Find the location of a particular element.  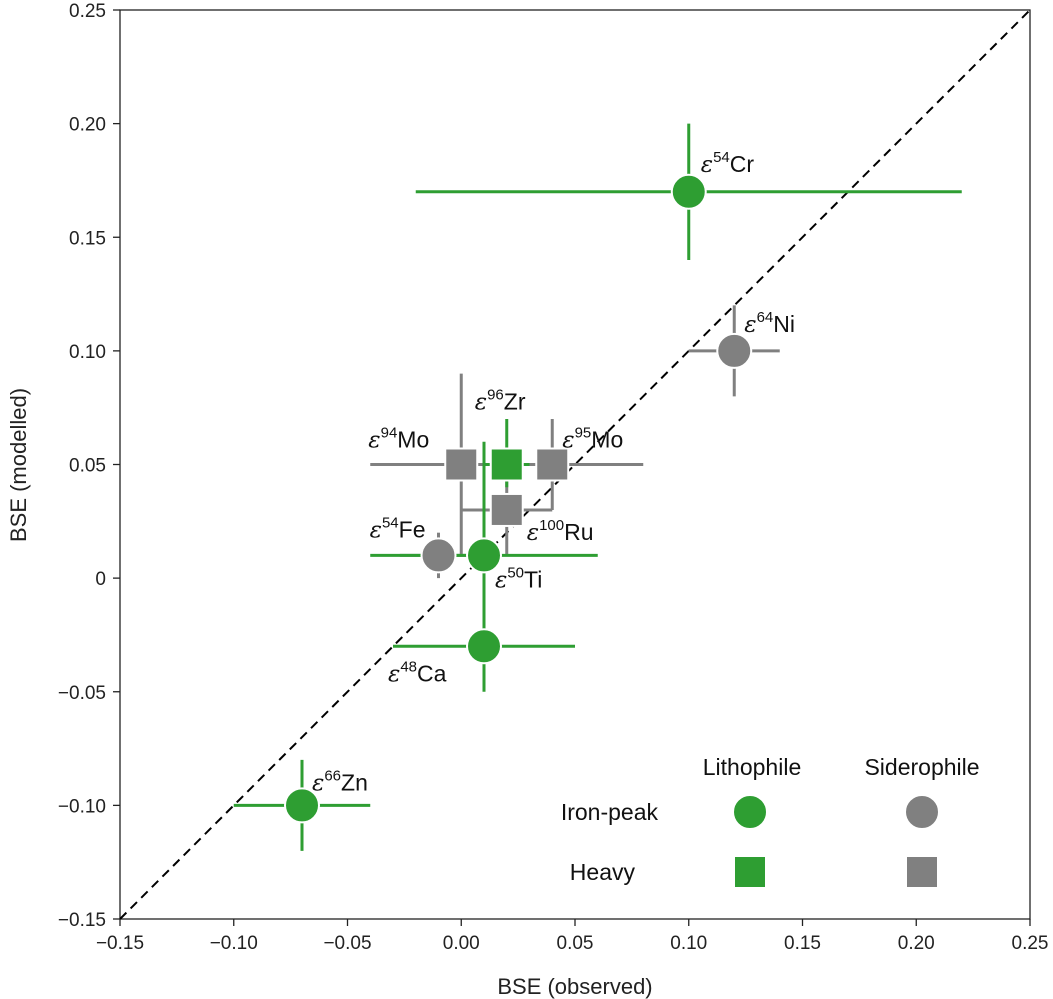

label-mo94: ε94Mo is located at coordinates (398, 439).